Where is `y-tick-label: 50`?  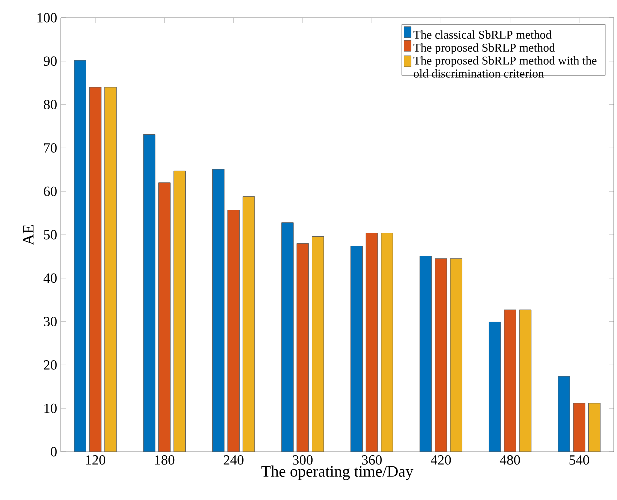
y-tick-label: 50 is located at coordinates (50, 235).